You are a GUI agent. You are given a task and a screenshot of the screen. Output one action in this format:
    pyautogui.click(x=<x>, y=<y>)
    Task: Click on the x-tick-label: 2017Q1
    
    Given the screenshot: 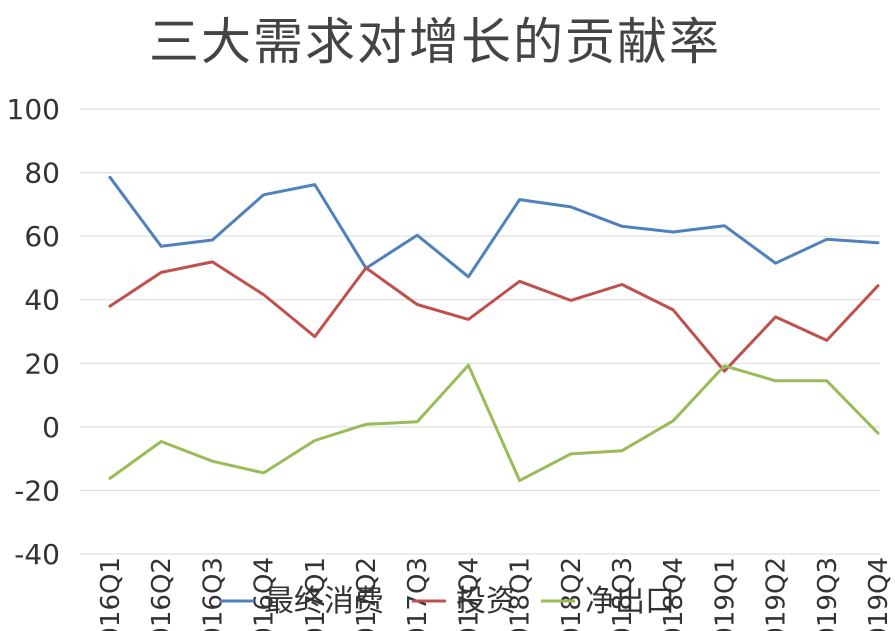 What is the action you would take?
    pyautogui.click(x=316, y=594)
    